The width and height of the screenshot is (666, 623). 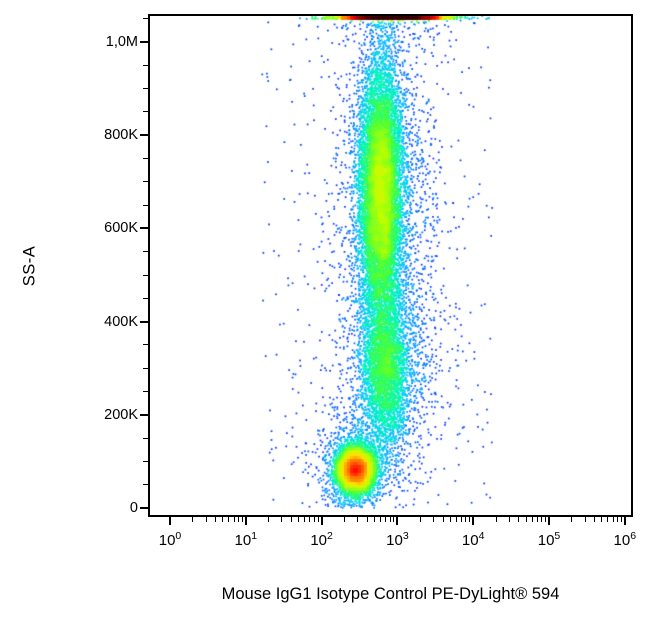 I want to click on x-tick-label: 10⁴, so click(x=473, y=539).